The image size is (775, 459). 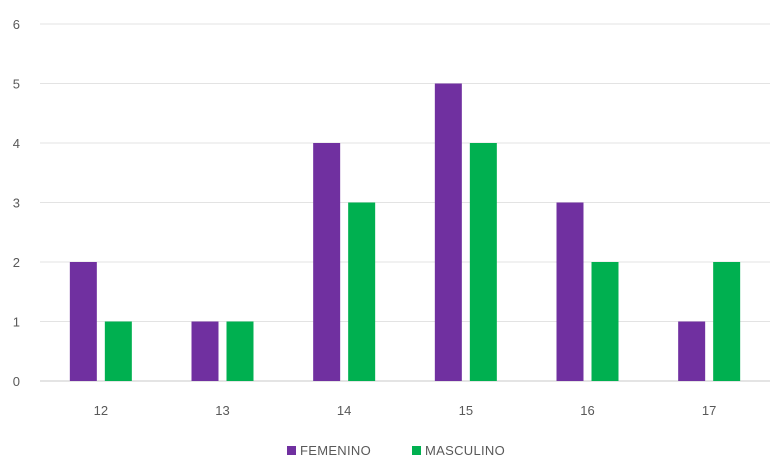 I want to click on y-tick-label: 4, so click(x=16, y=143).